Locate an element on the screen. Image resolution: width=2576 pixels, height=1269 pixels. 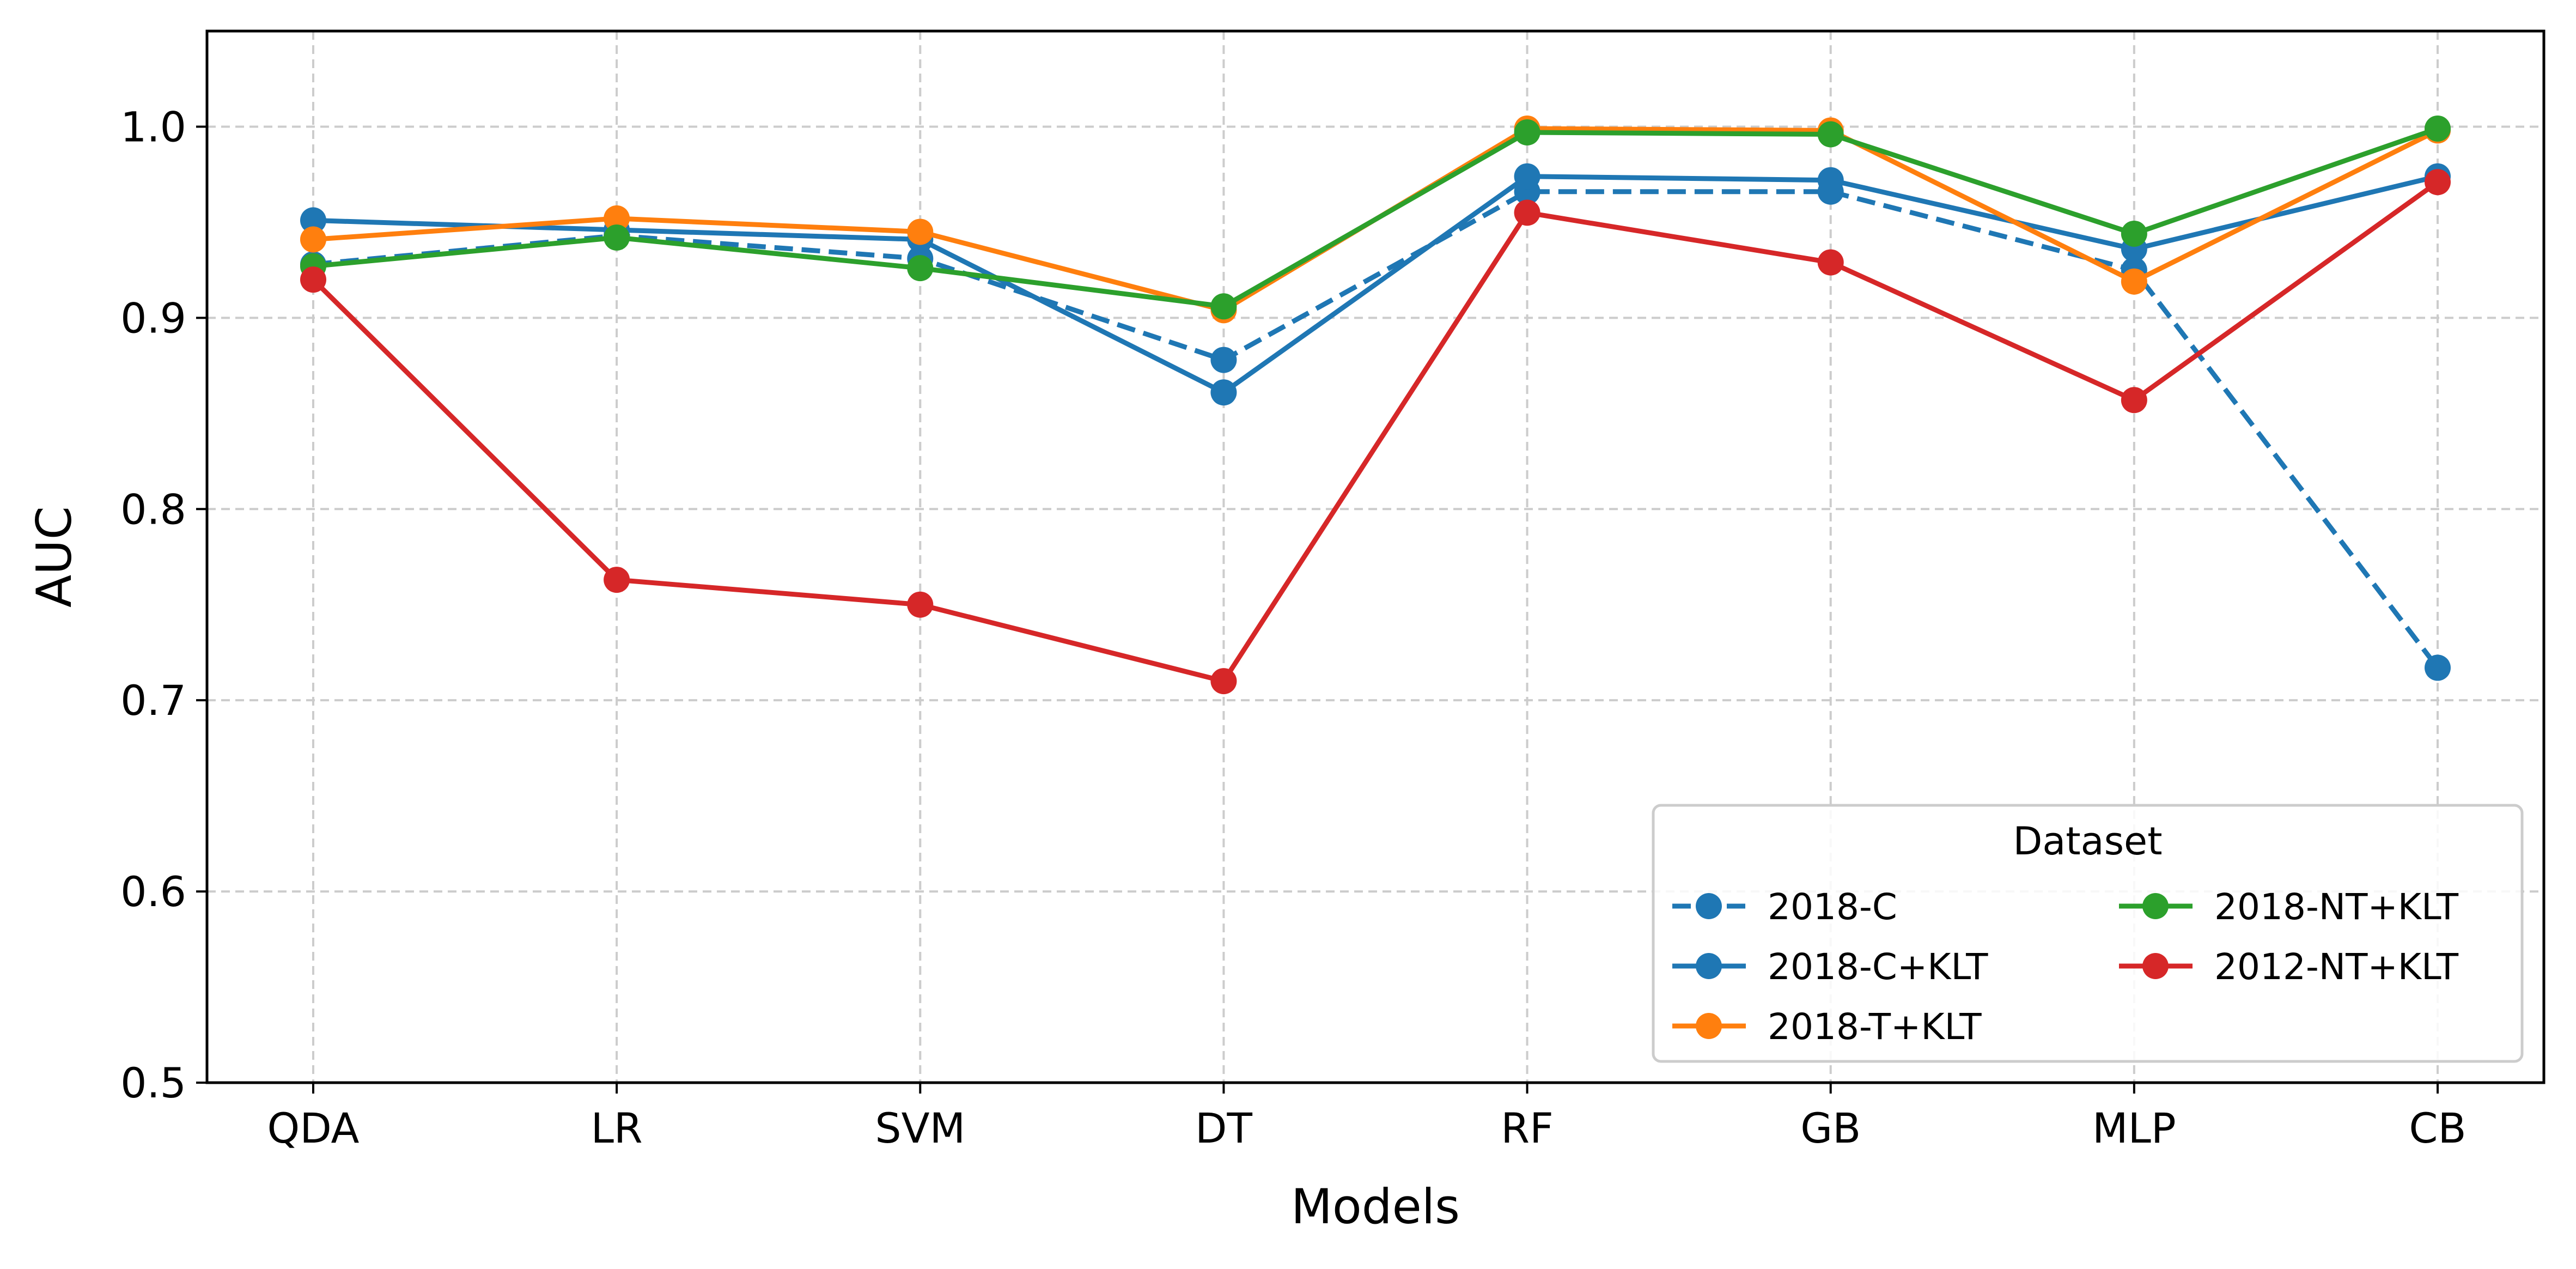
legend-box is located at coordinates (2088, 934).